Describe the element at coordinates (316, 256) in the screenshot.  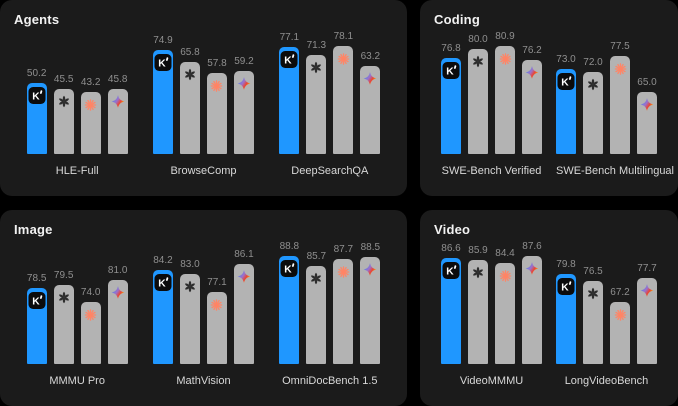
I see `bar-value-label: 85.7` at that location.